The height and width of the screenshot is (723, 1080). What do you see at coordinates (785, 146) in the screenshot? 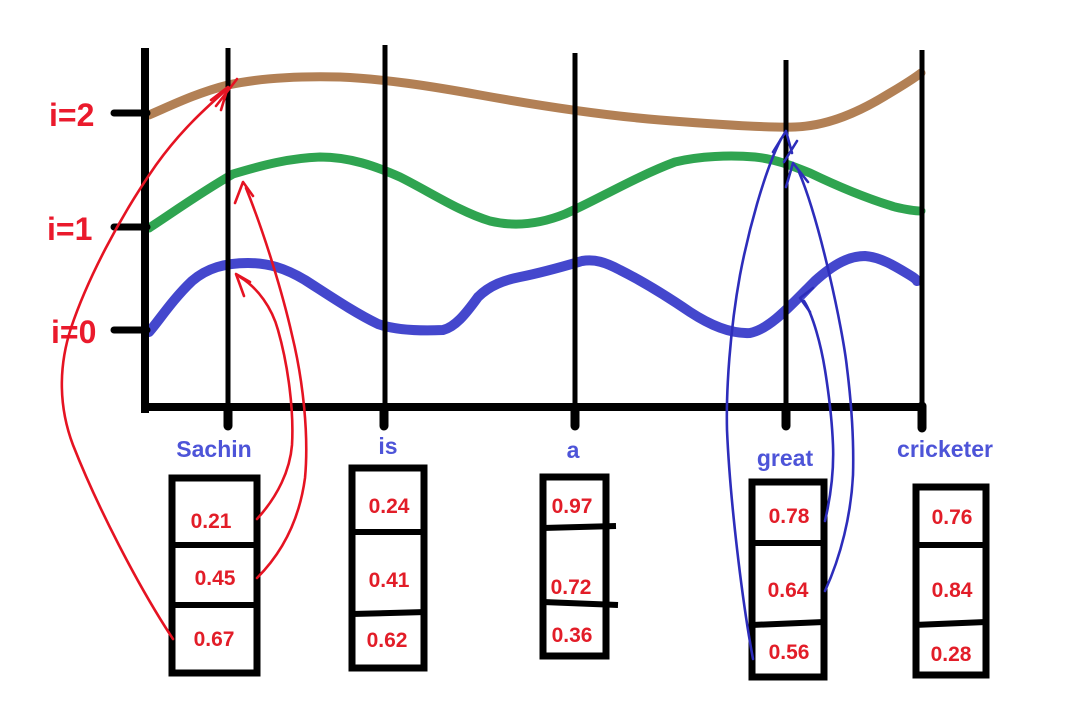
I see `blue-arrowhead-i2` at bounding box center [785, 146].